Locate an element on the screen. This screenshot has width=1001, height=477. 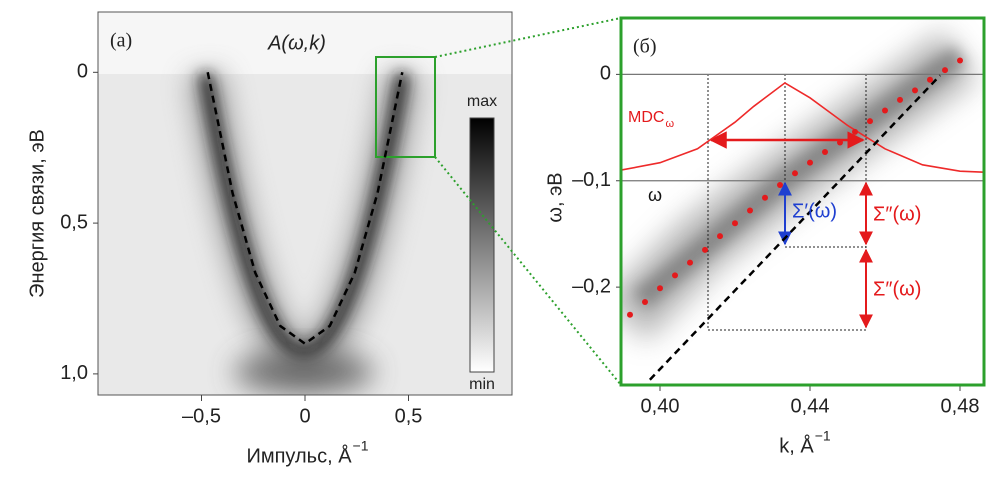
mdc-label-sub: ω is located at coordinates (669, 124).